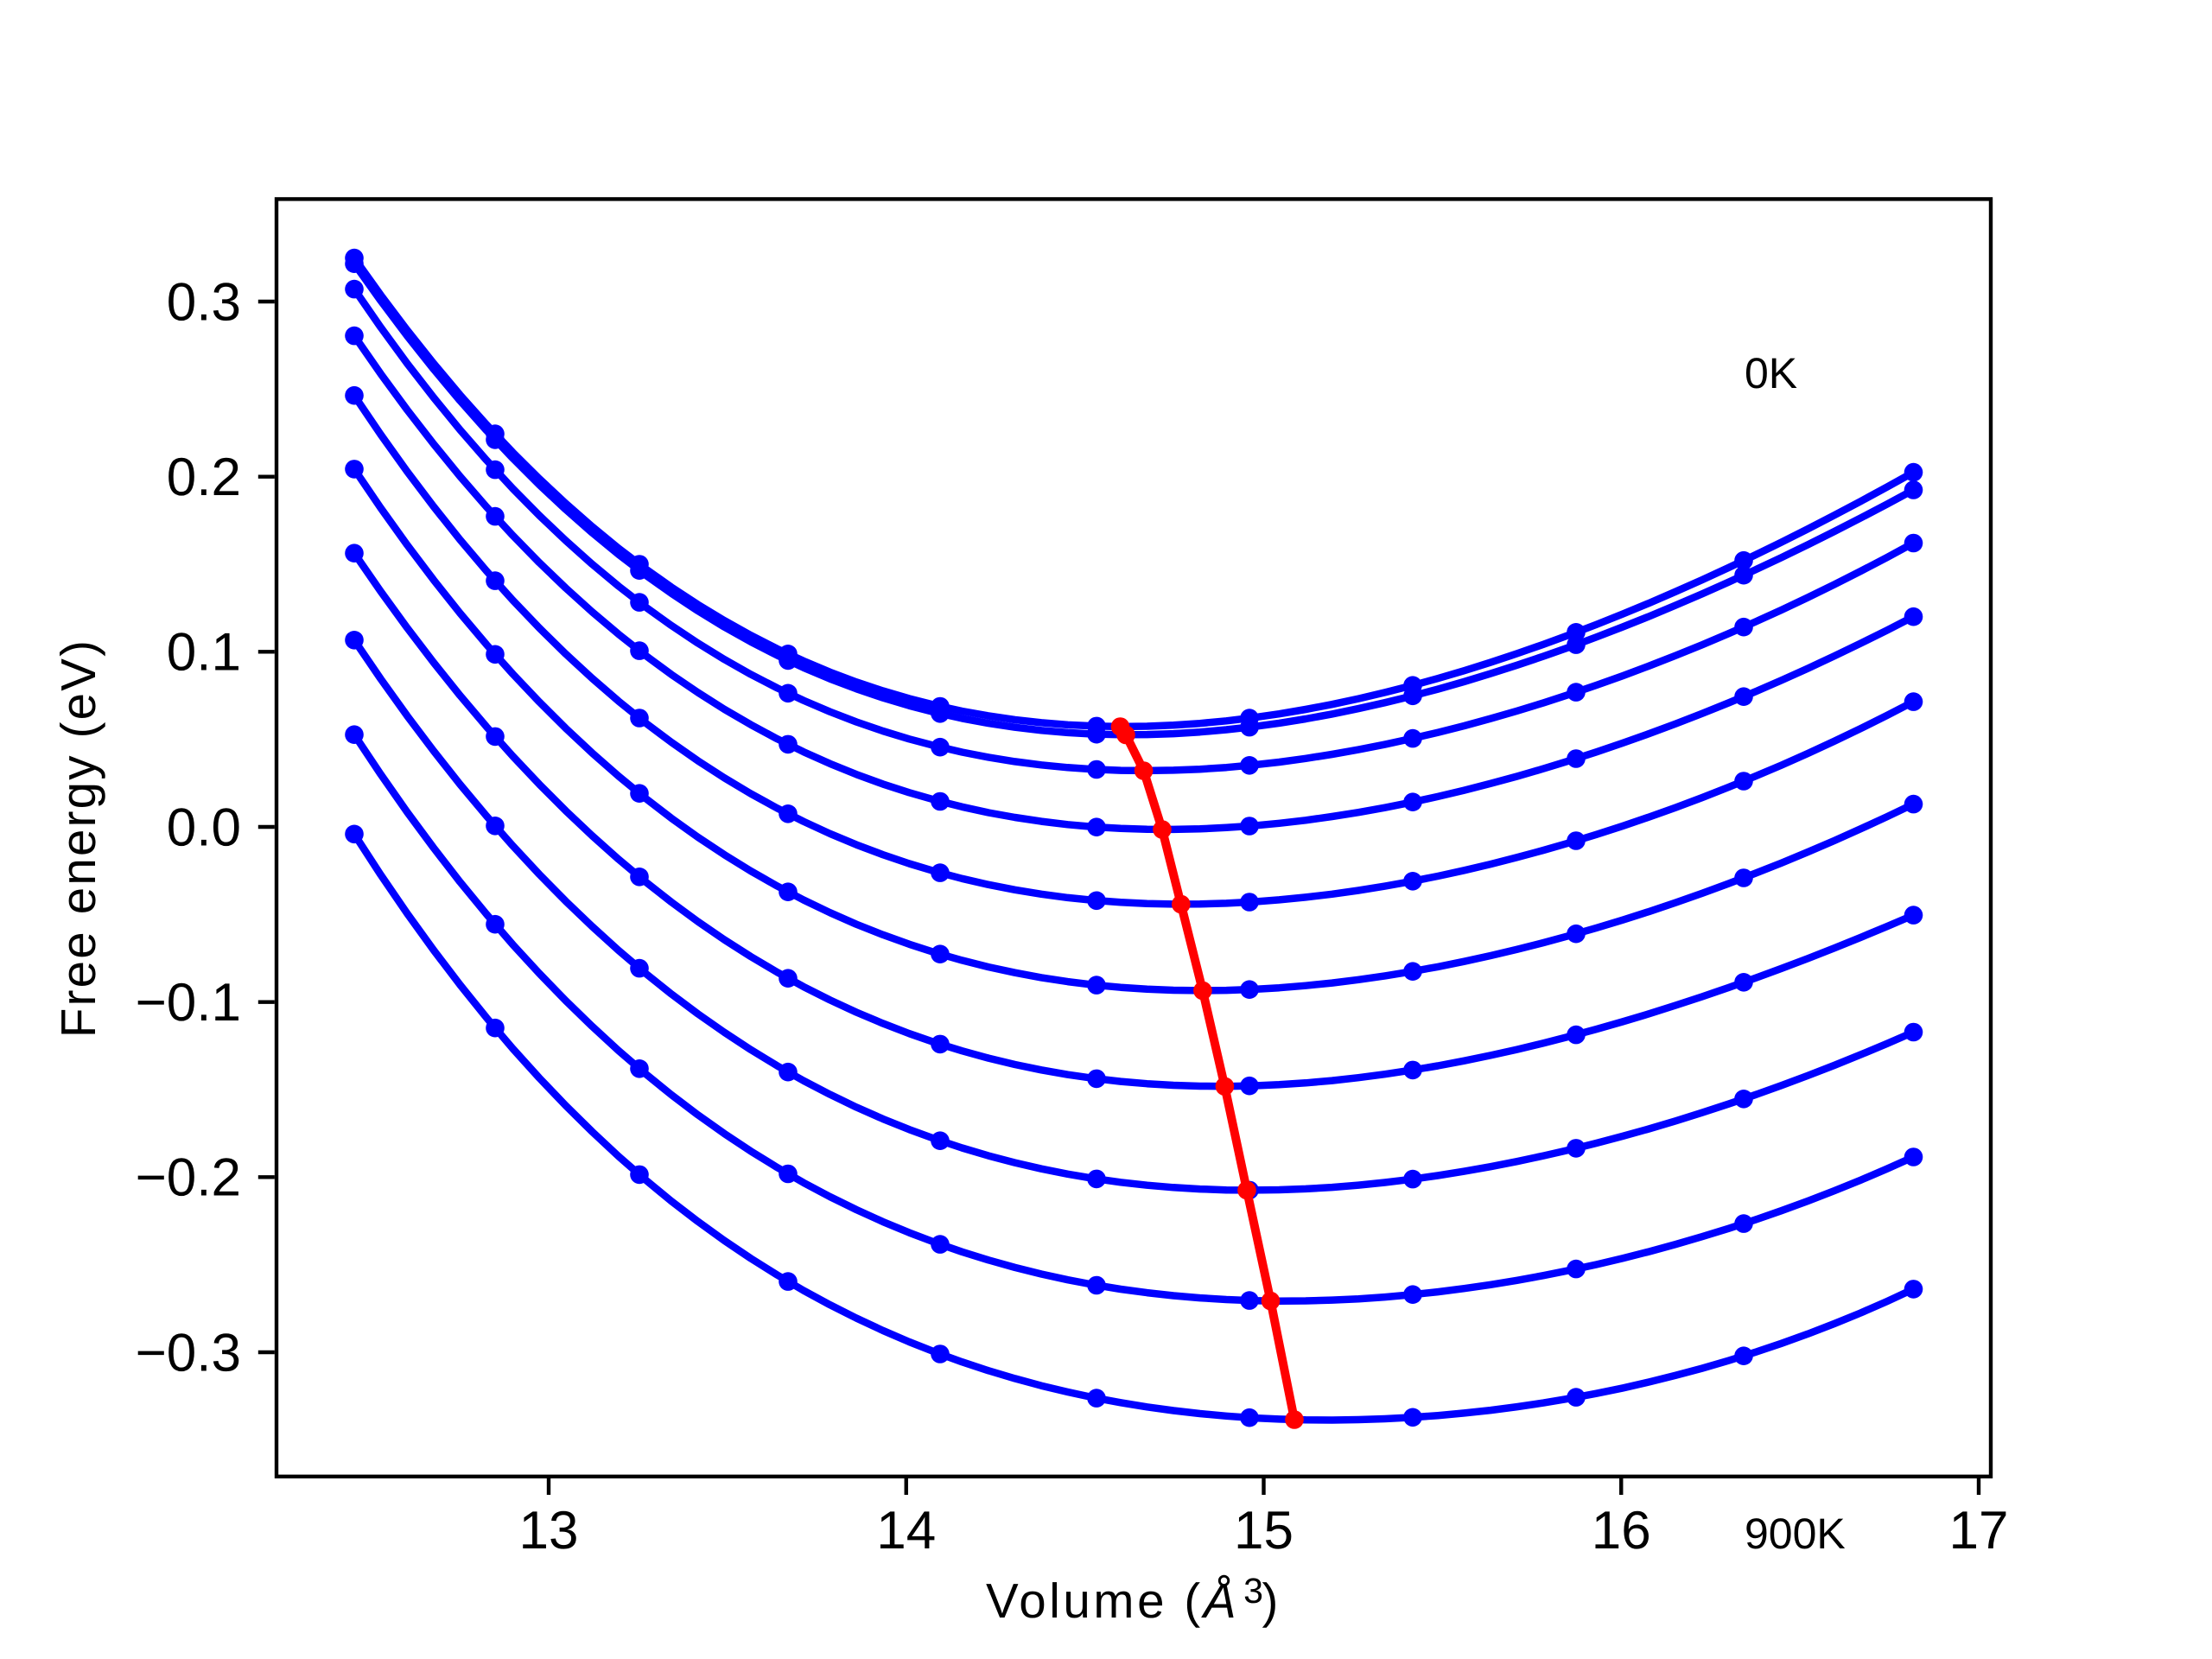  What do you see at coordinates (188, 1003) in the screenshot?
I see `svg-text: −0.1` at bounding box center [188, 1003].